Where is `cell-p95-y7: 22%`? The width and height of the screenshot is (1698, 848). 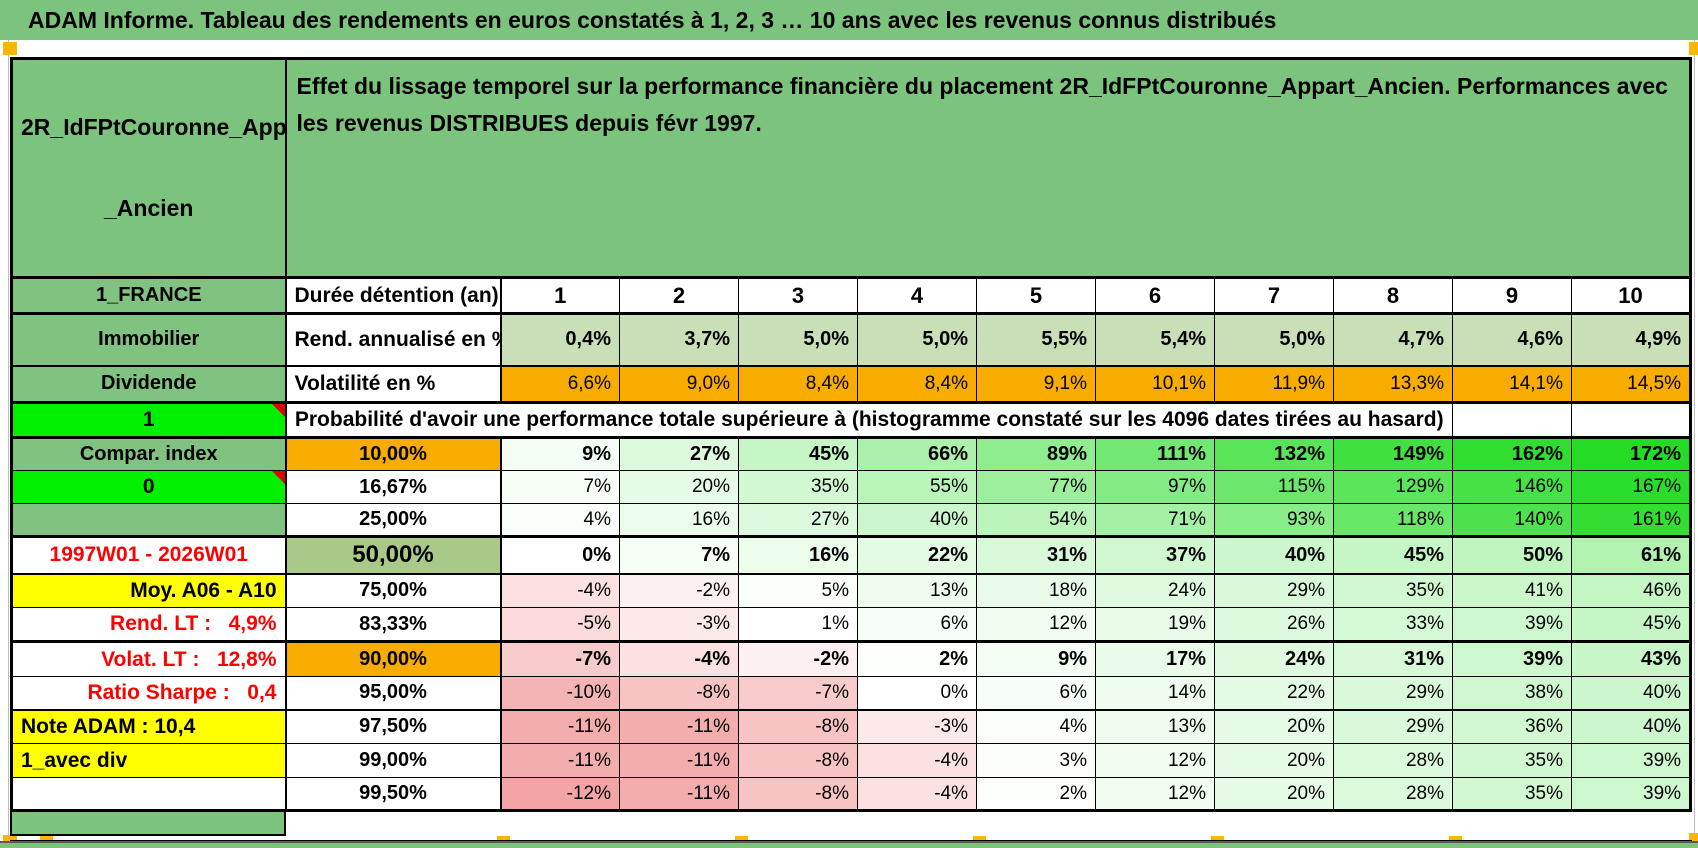 cell-p95-y7: 22% is located at coordinates (1274, 693).